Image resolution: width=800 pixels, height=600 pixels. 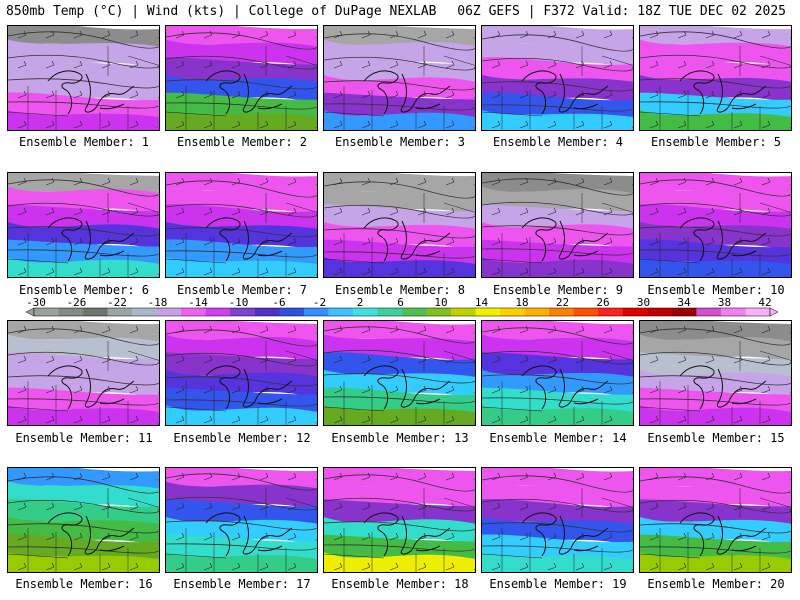 I want to click on state-borders, so click(x=557, y=235).